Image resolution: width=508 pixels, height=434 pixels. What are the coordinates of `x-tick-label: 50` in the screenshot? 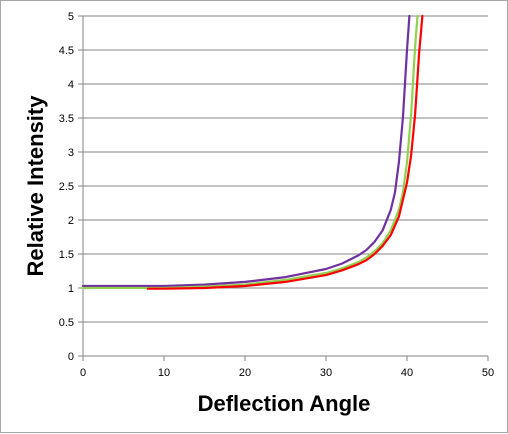 It's located at (488, 373).